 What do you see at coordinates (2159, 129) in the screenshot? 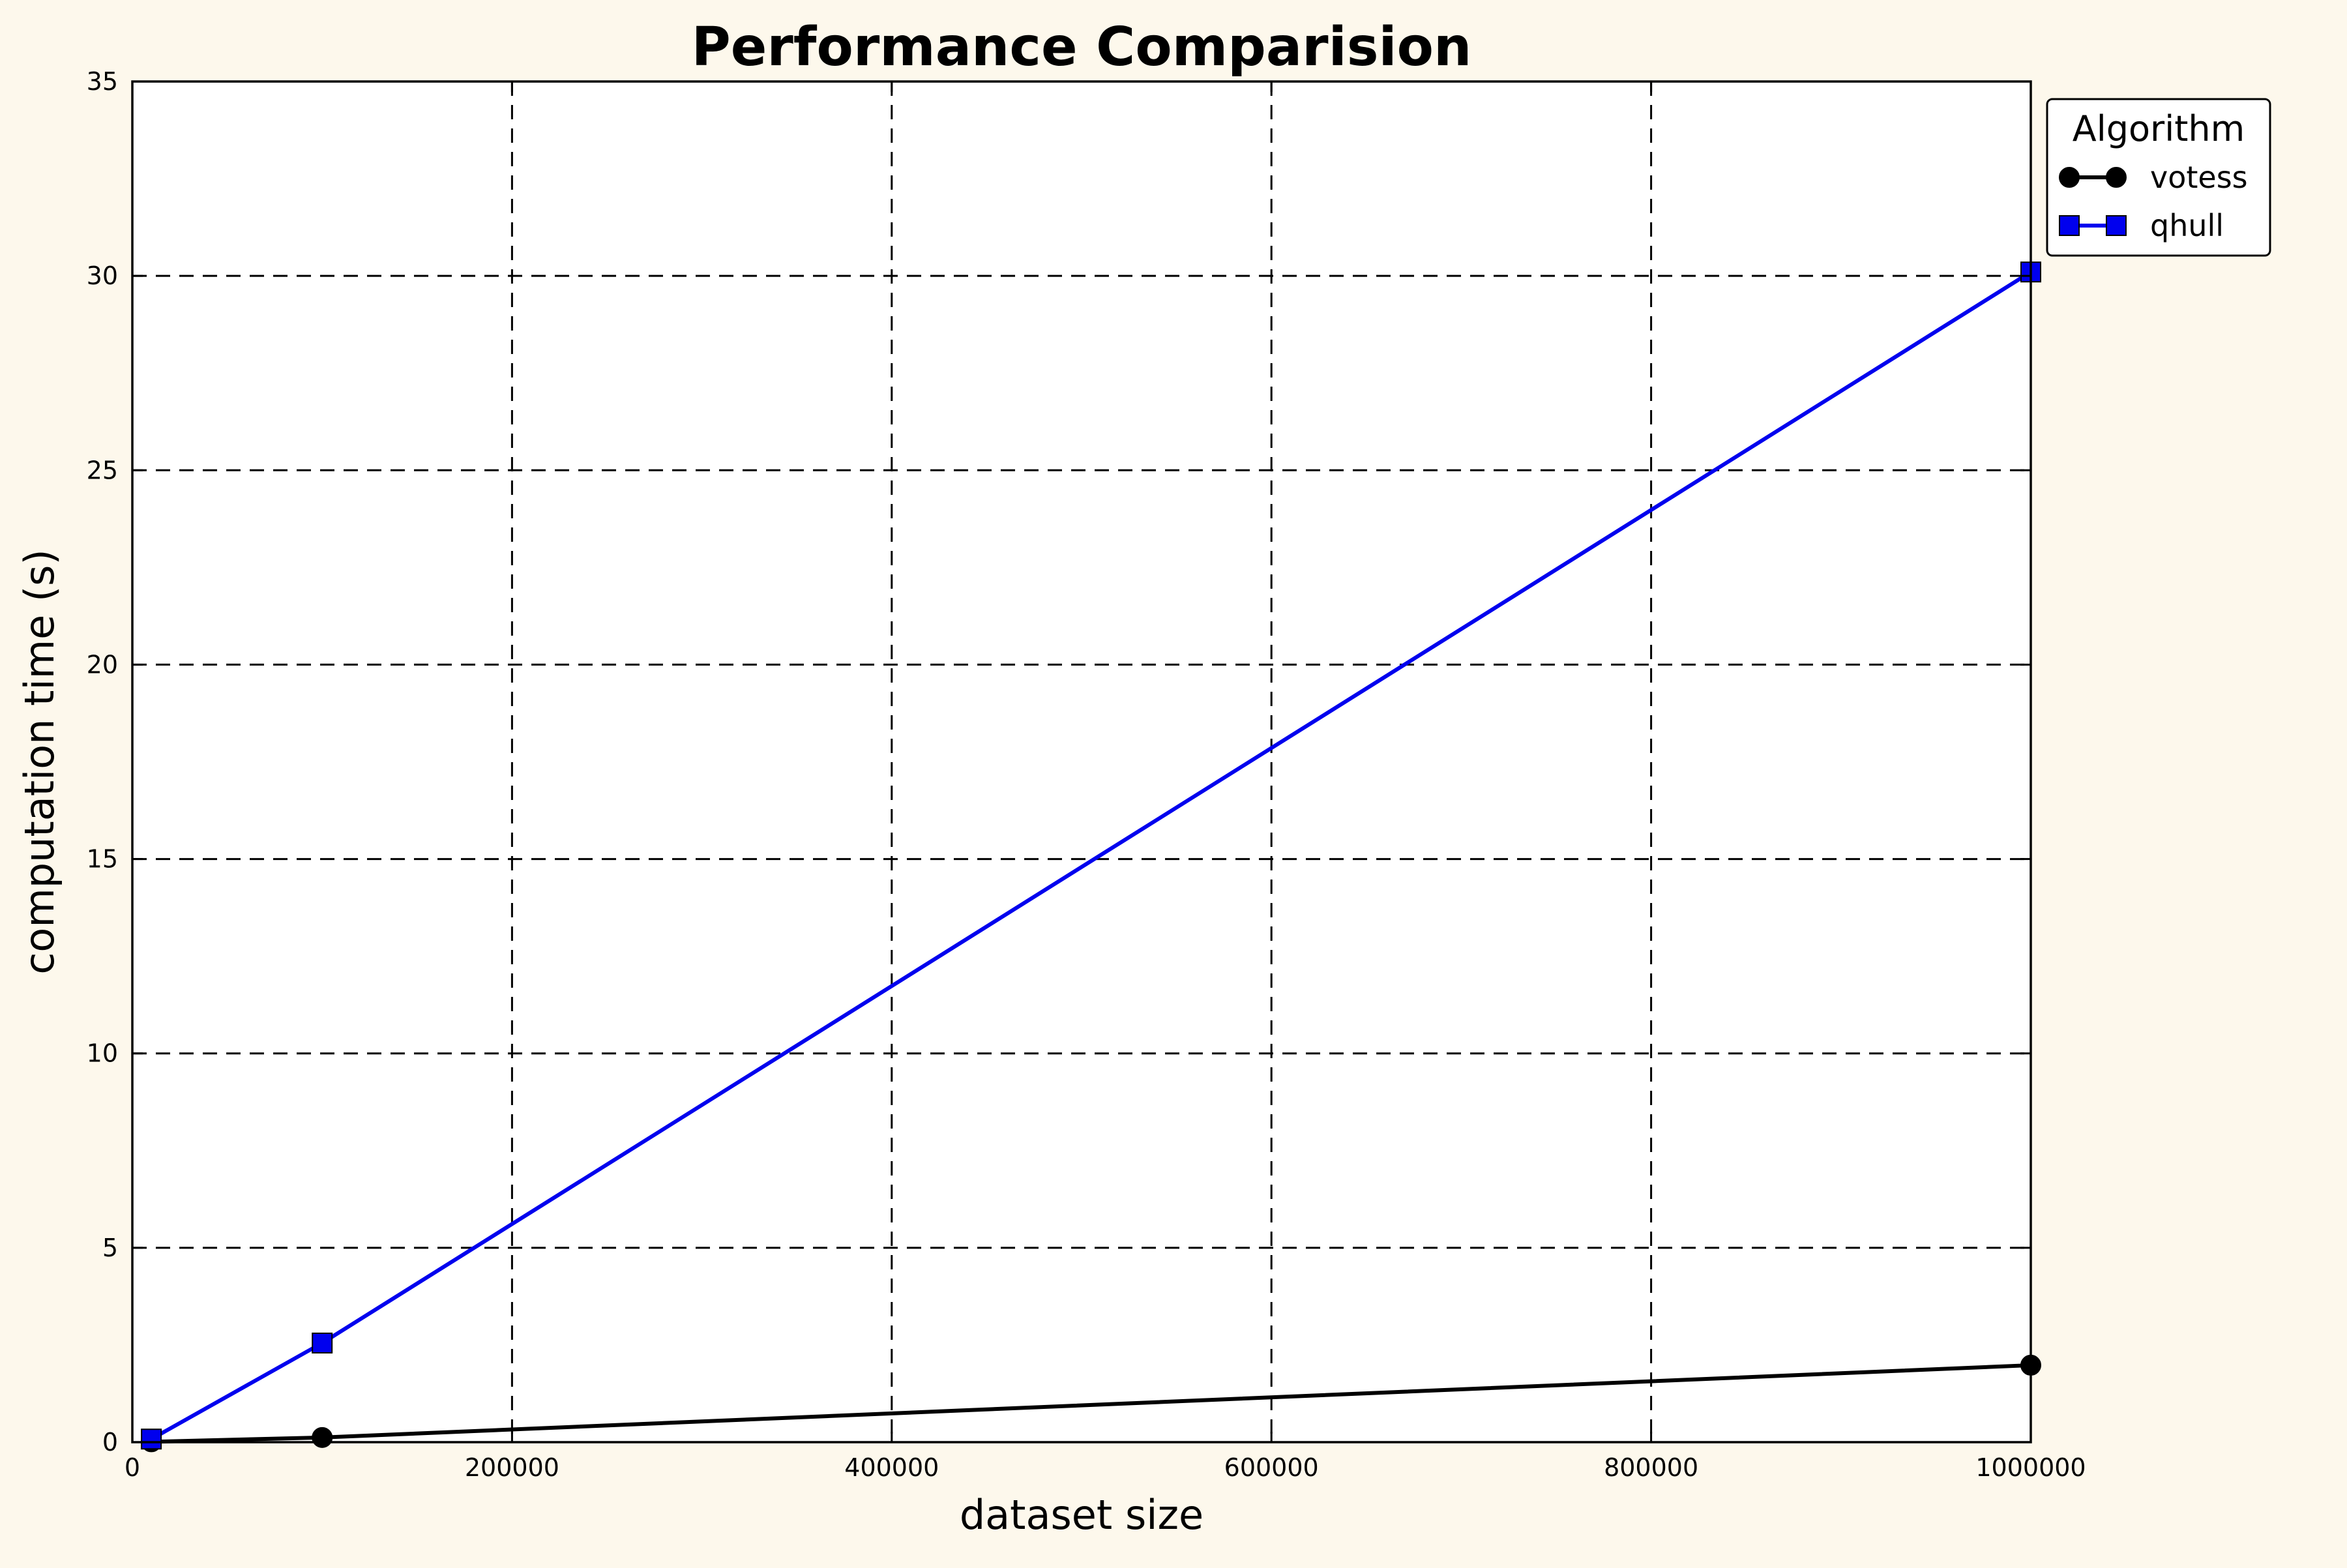
I see `legend-title: Algorithm` at bounding box center [2159, 129].